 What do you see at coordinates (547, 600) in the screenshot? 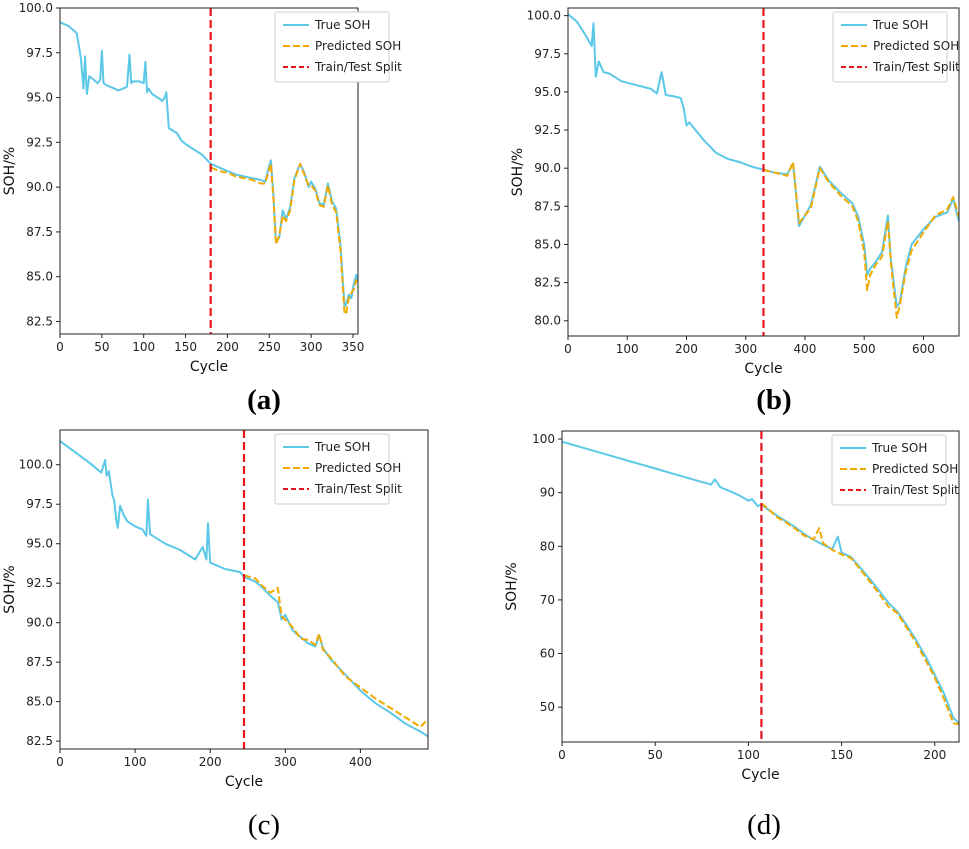
I see `y-tick-label: 70` at bounding box center [547, 600].